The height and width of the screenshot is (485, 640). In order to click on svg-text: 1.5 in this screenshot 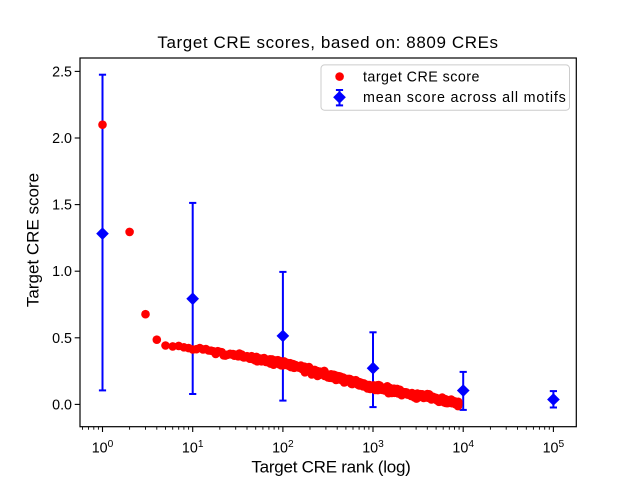, I will do `click(62, 206)`.